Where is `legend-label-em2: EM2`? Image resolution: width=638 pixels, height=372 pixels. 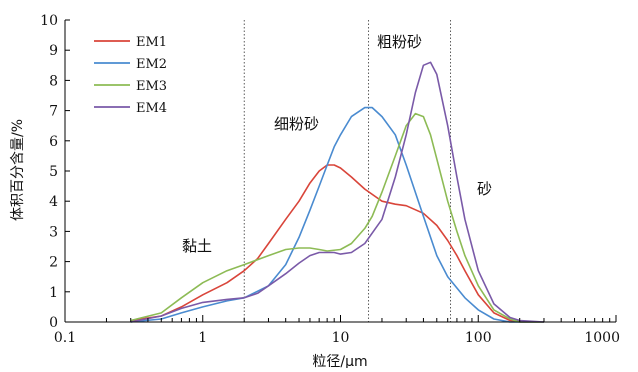
legend-label-em2: EM2 is located at coordinates (151, 64).